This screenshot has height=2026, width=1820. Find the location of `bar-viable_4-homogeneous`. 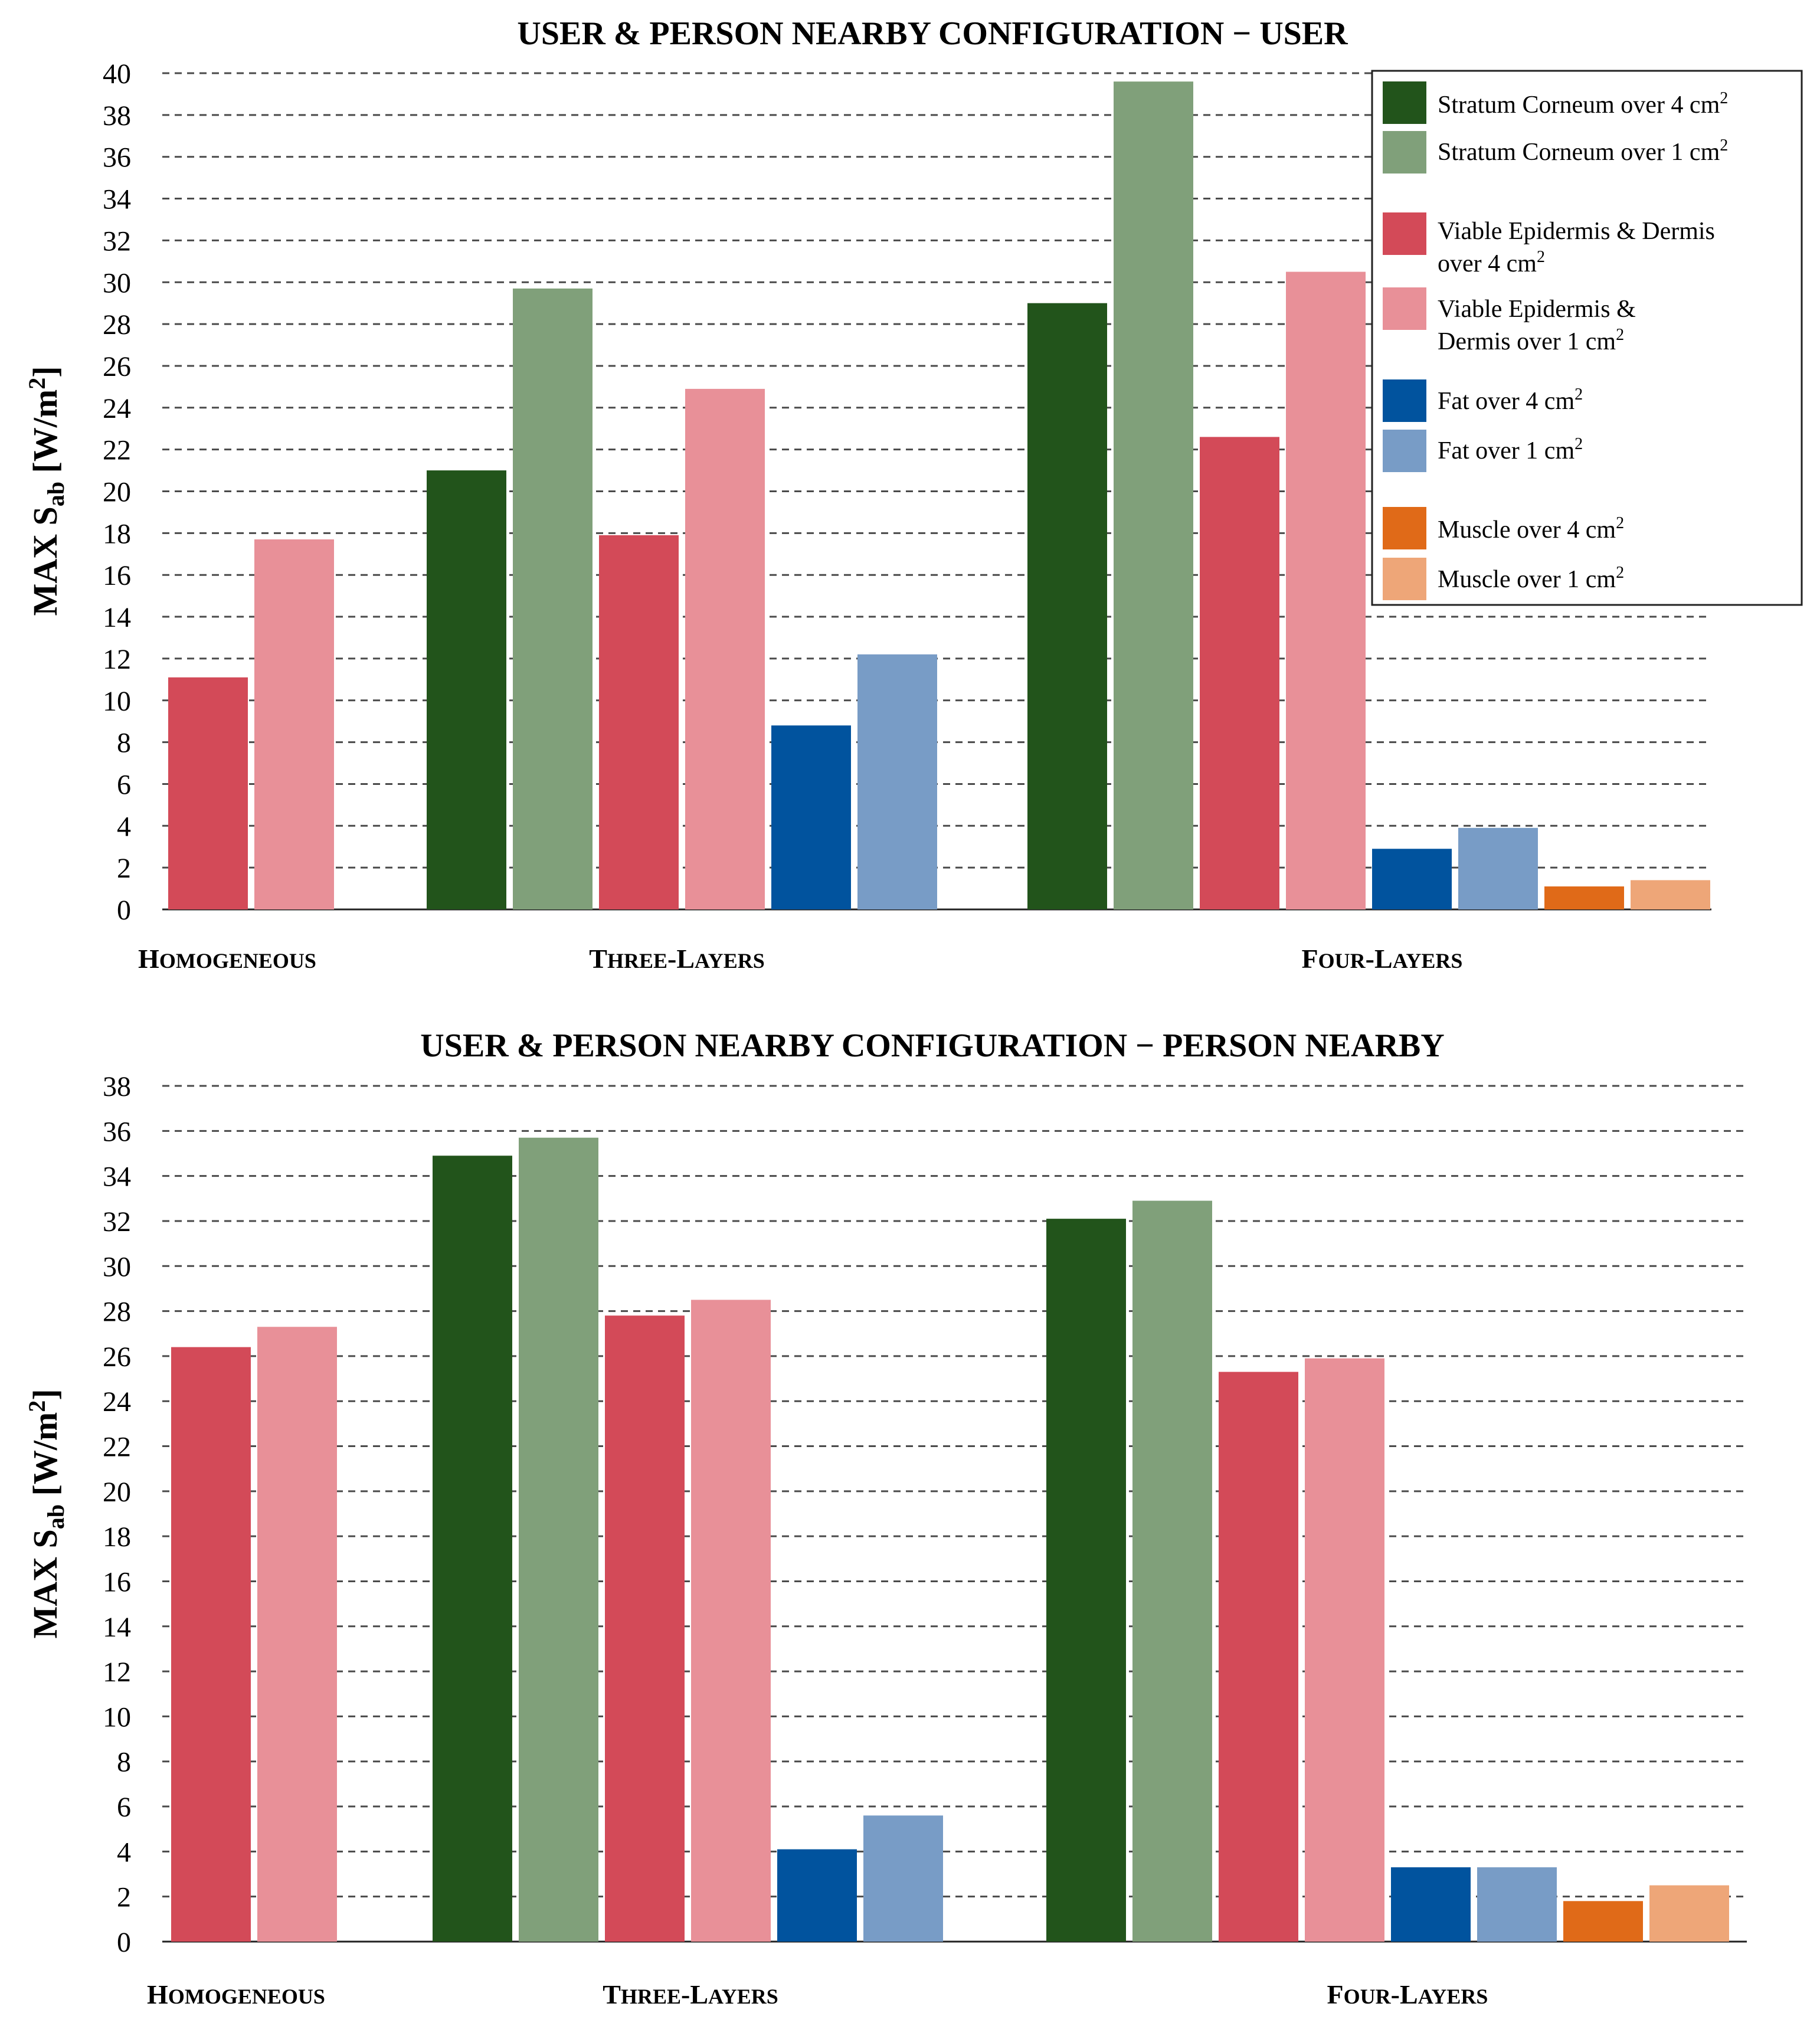

bar-viable_4-homogeneous is located at coordinates (208, 793).